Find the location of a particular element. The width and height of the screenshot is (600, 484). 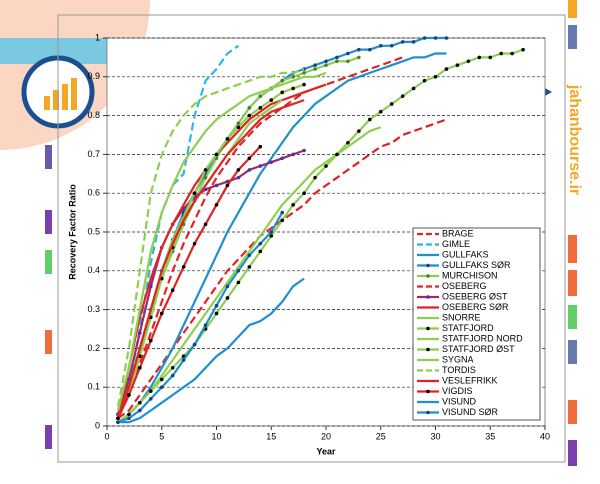

series-line is located at coordinates (211, 350).